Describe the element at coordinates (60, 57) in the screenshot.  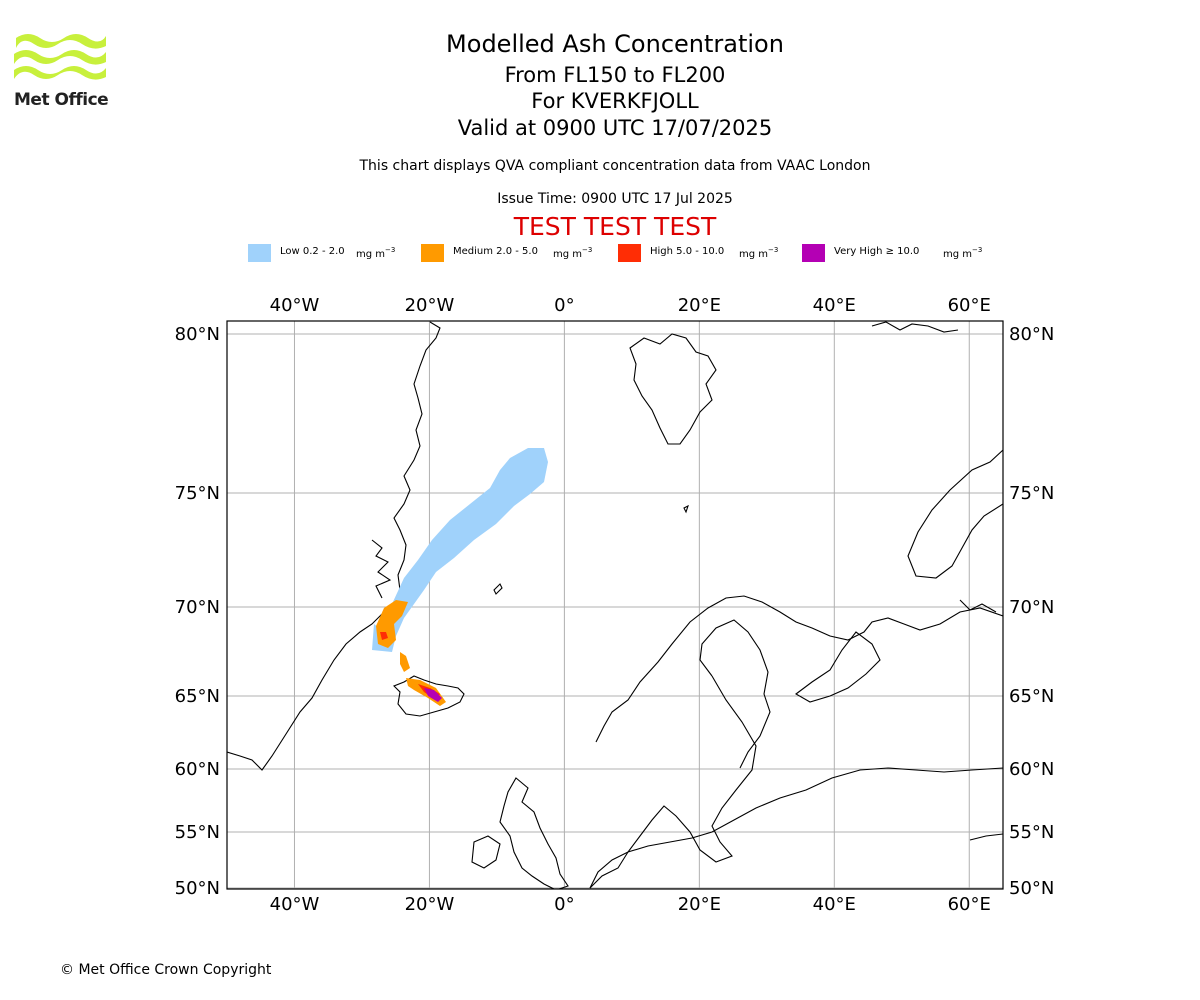
I see `met-office-waves-icon` at that location.